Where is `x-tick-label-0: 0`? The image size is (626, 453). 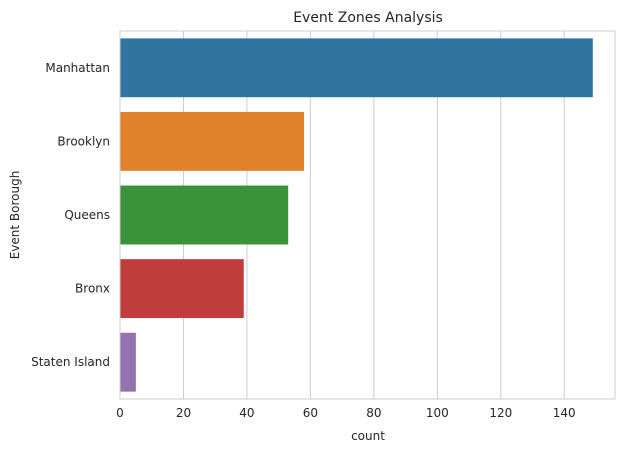 x-tick-label-0: 0 is located at coordinates (120, 413).